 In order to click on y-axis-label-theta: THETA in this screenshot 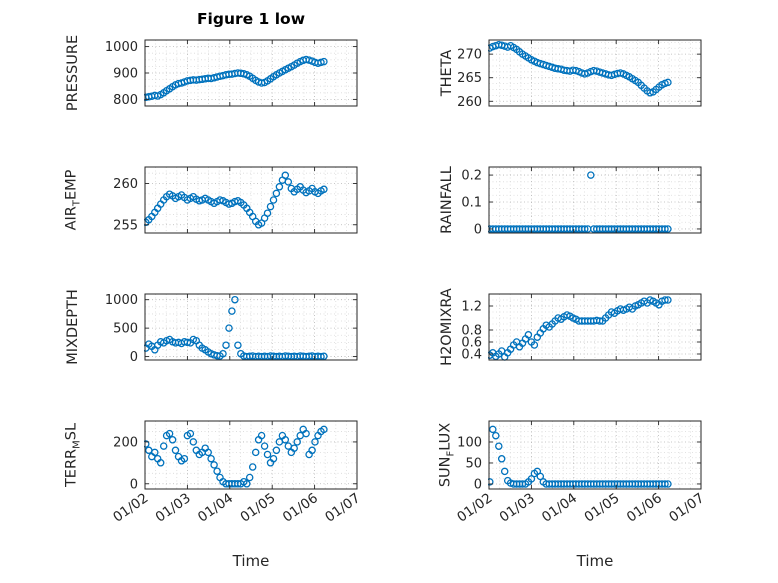, I will do `click(447, 73)`.